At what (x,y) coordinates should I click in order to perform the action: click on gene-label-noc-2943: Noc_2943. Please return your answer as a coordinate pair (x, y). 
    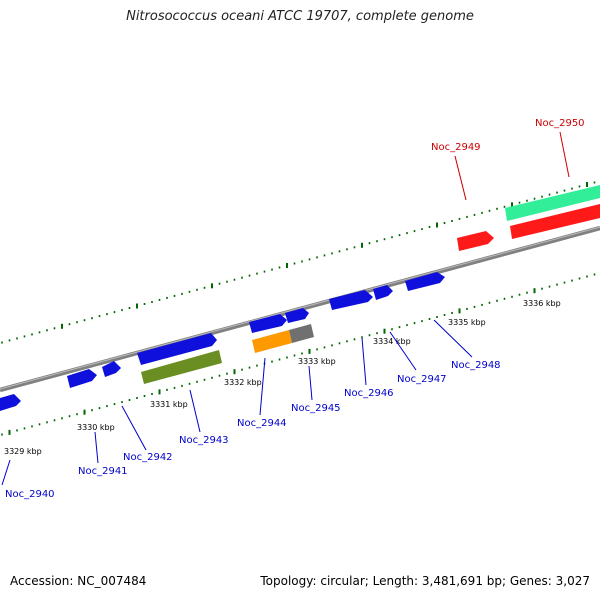
    Looking at the image, I should click on (204, 440).